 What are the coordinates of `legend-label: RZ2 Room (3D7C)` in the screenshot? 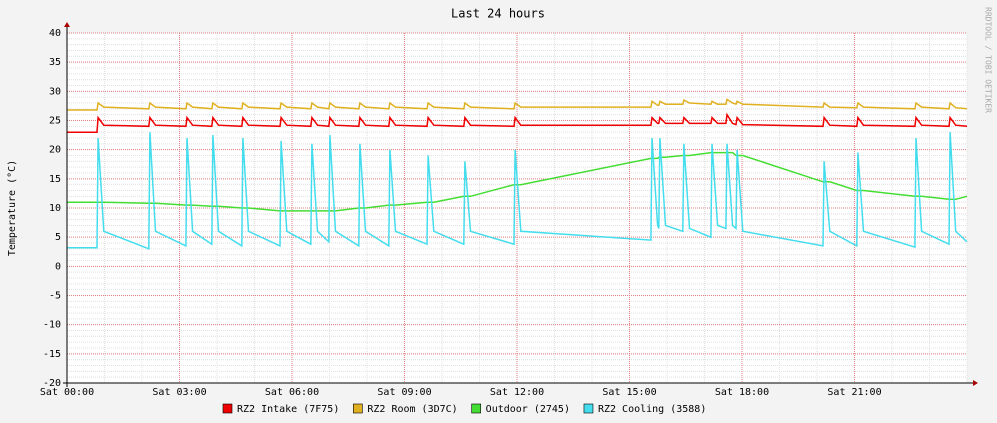 It's located at (412, 409).